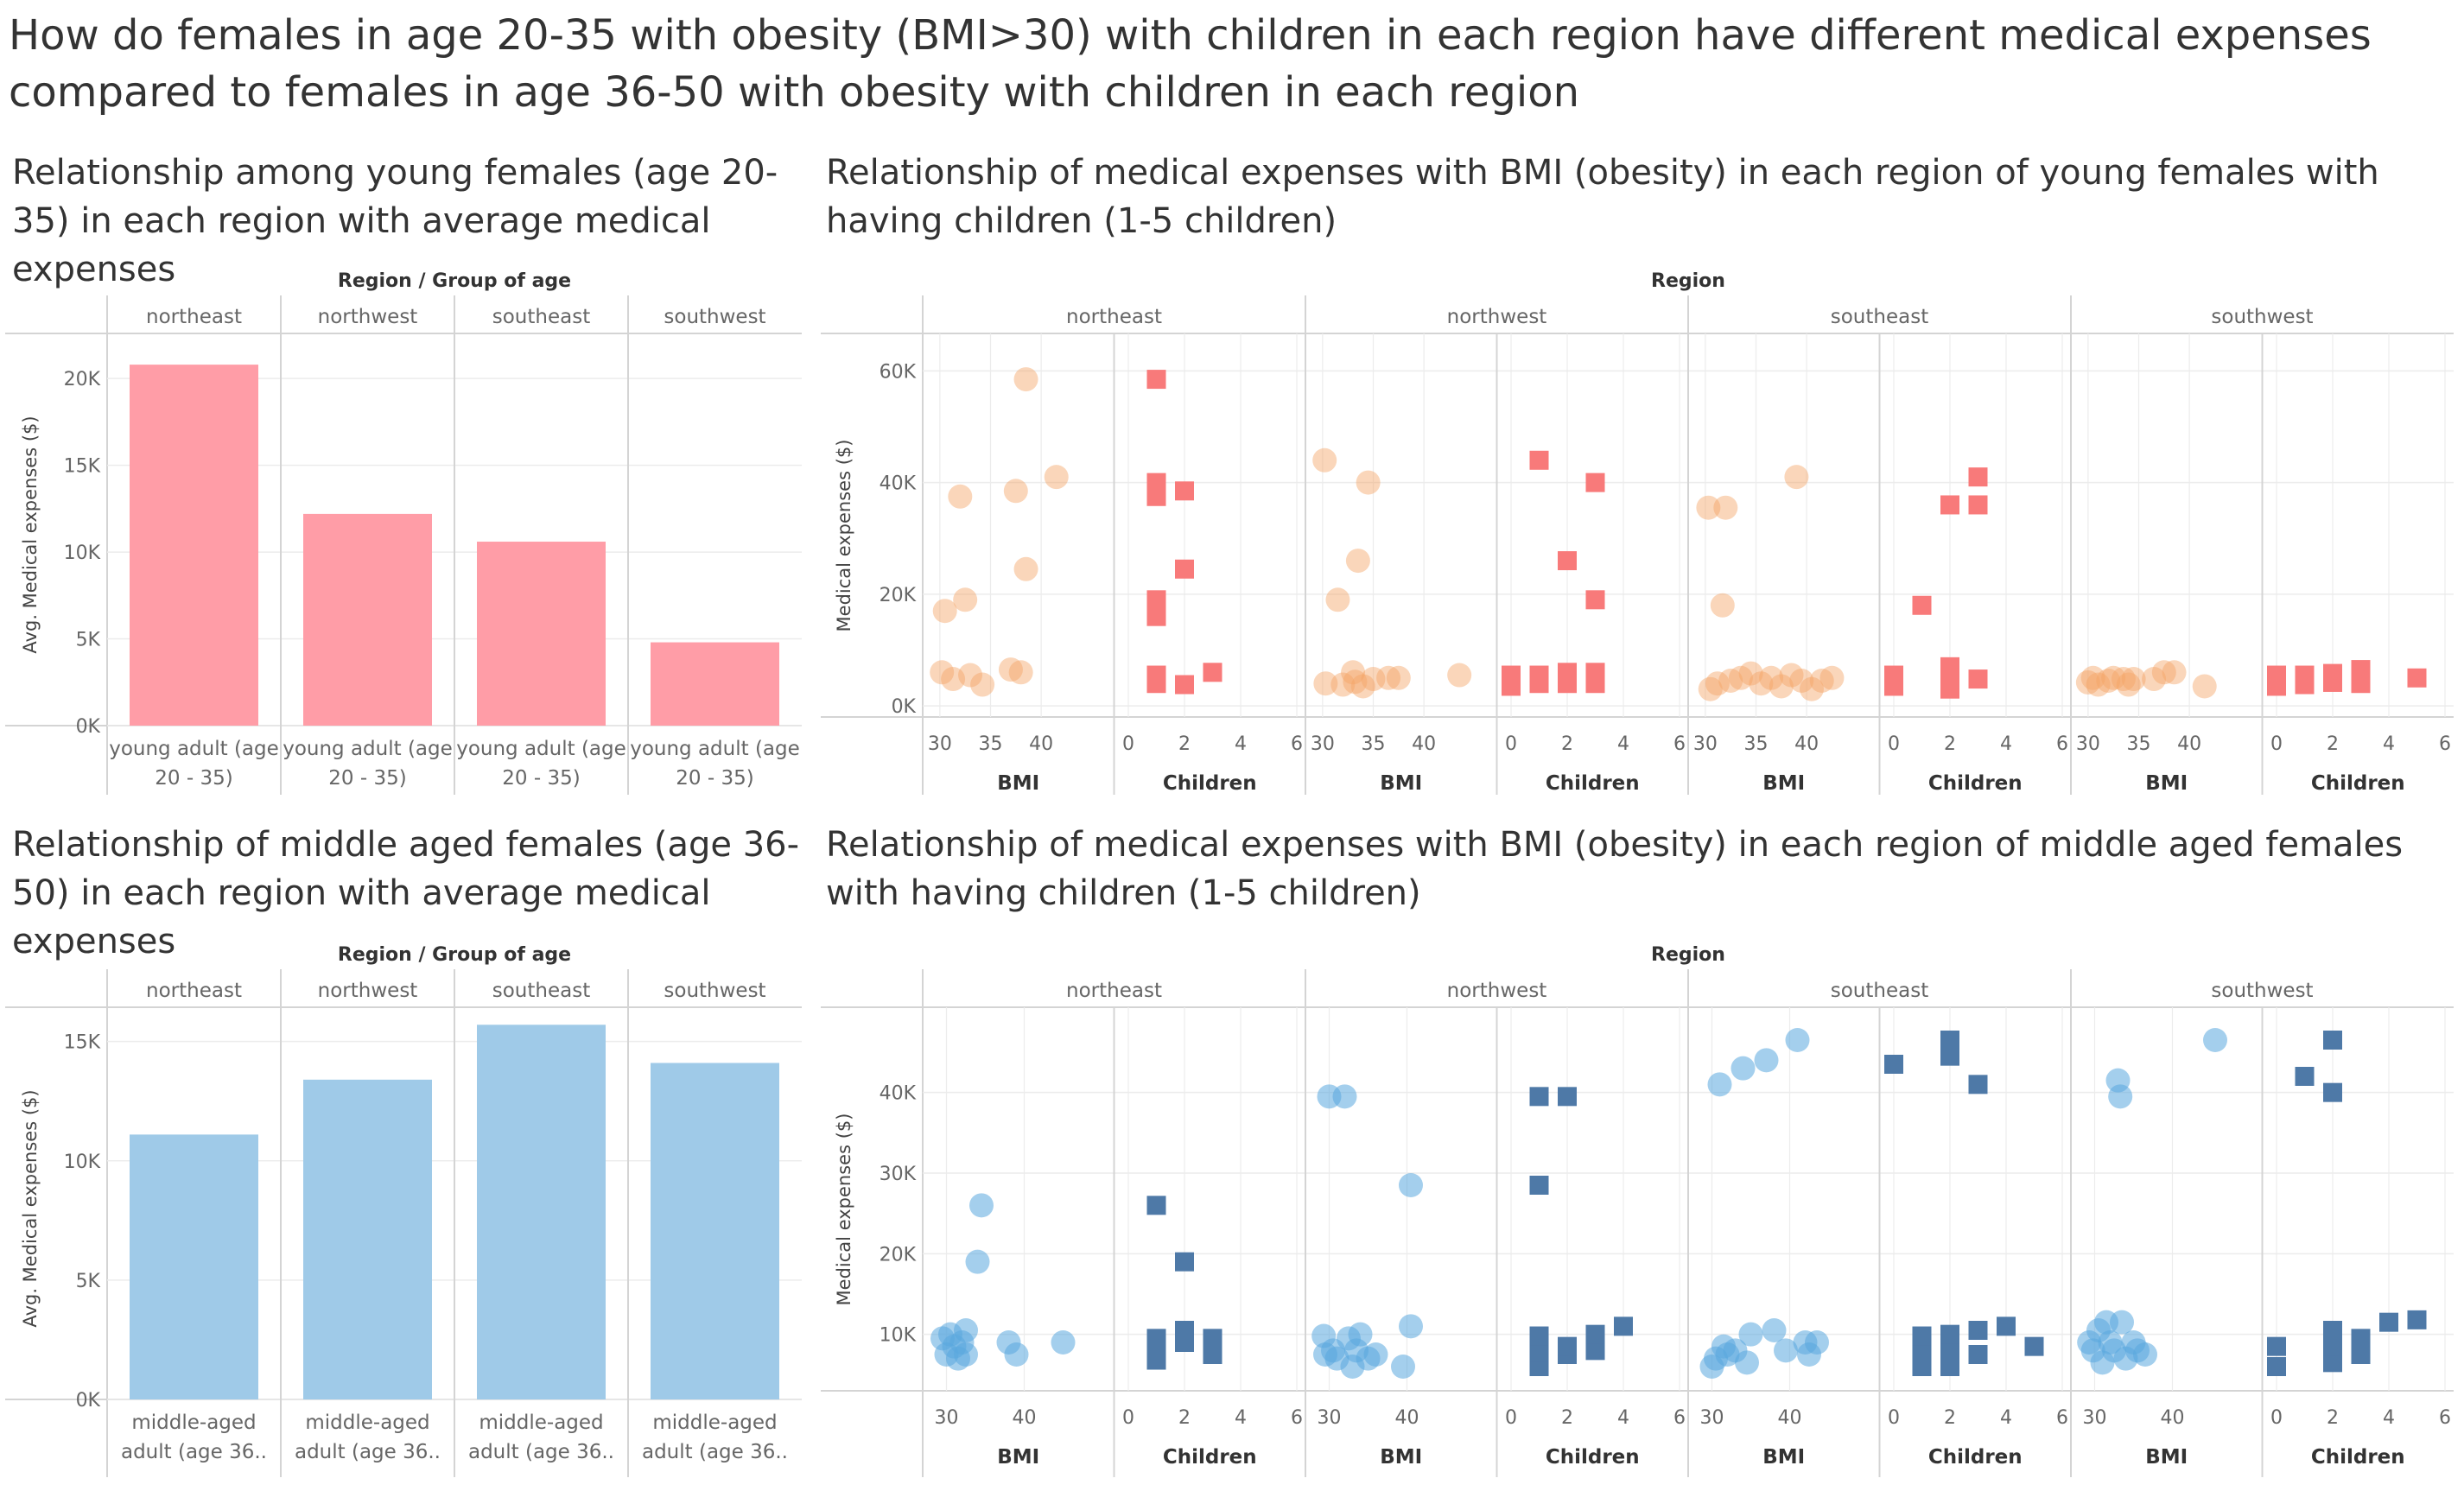  Describe the element at coordinates (898, 372) in the screenshot. I see `young-scatter-y-tick-label: 60K` at that location.